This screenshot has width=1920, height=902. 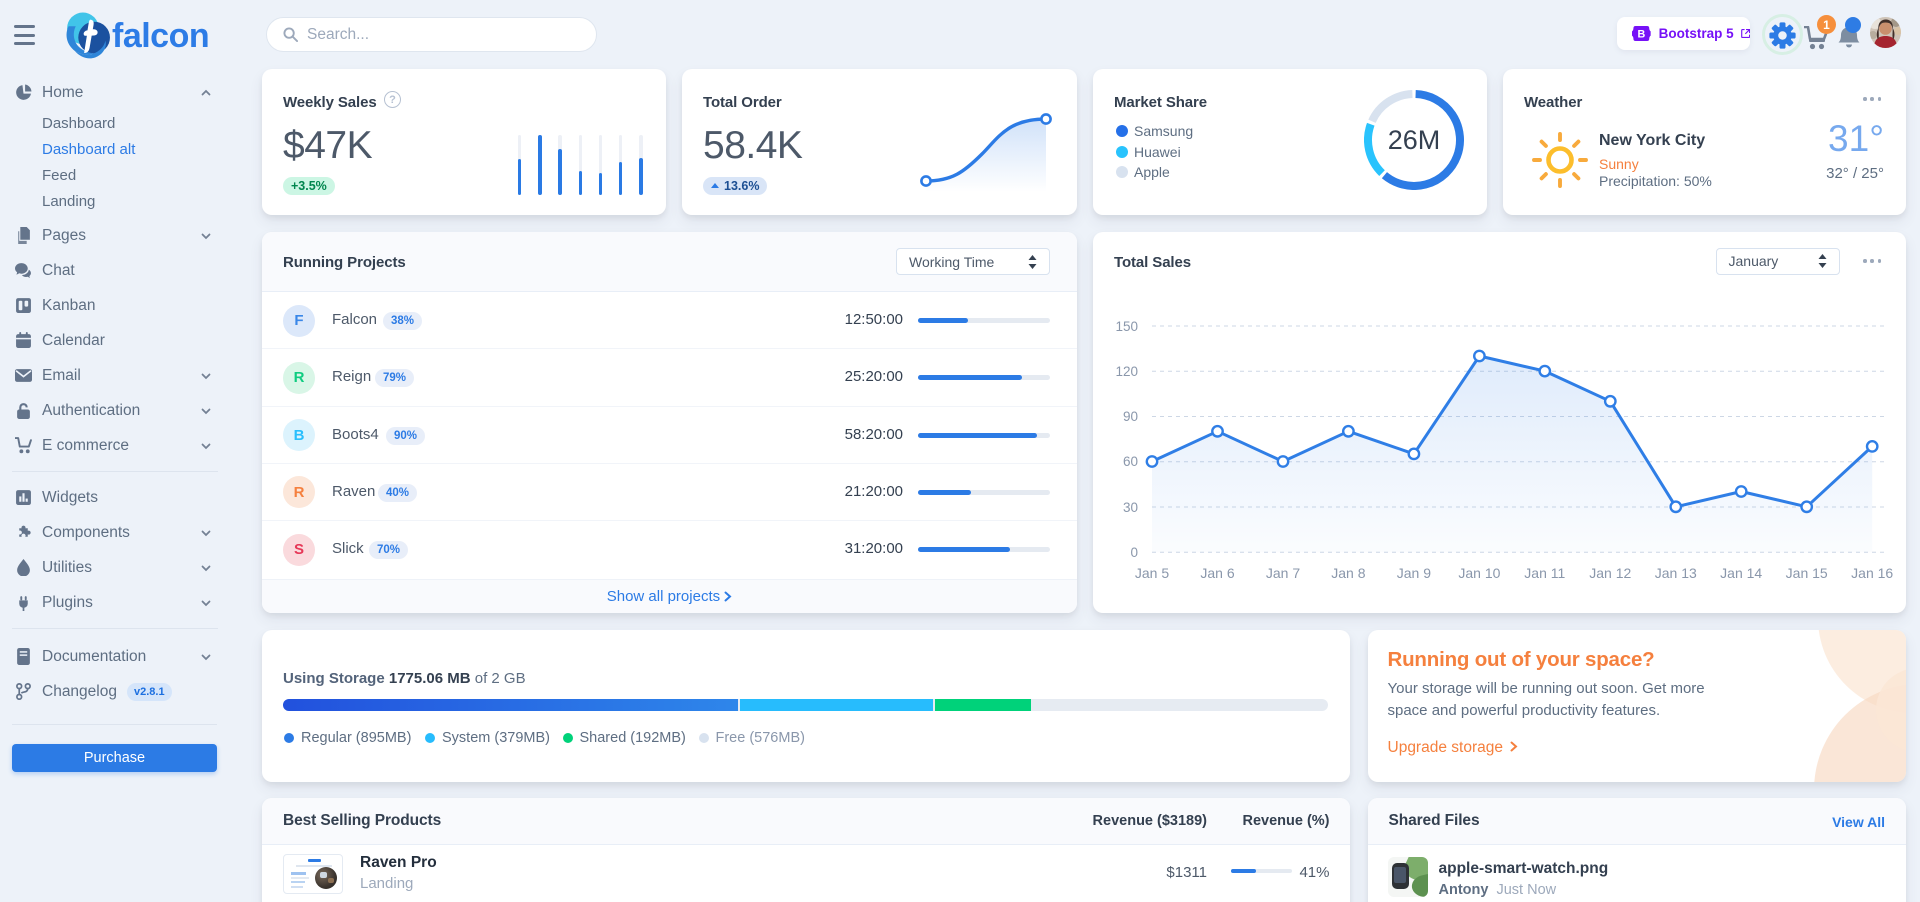 What do you see at coordinates (1348, 573) in the screenshot?
I see `svg-text: Jan 8` at bounding box center [1348, 573].